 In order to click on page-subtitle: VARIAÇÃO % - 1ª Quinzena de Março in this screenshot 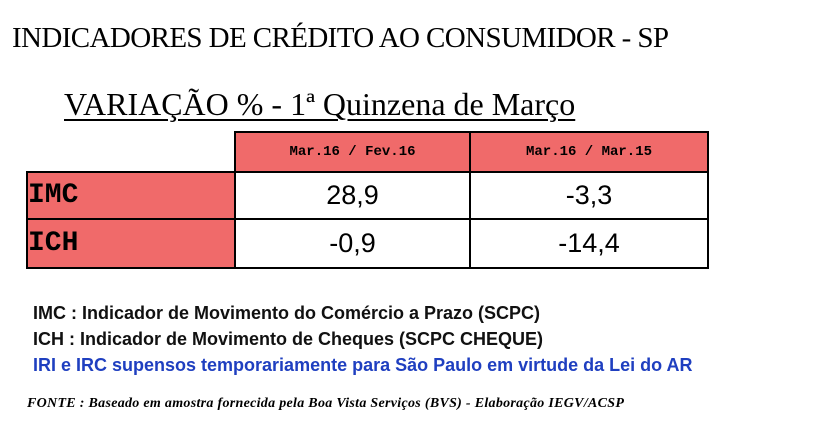, I will do `click(320, 104)`.